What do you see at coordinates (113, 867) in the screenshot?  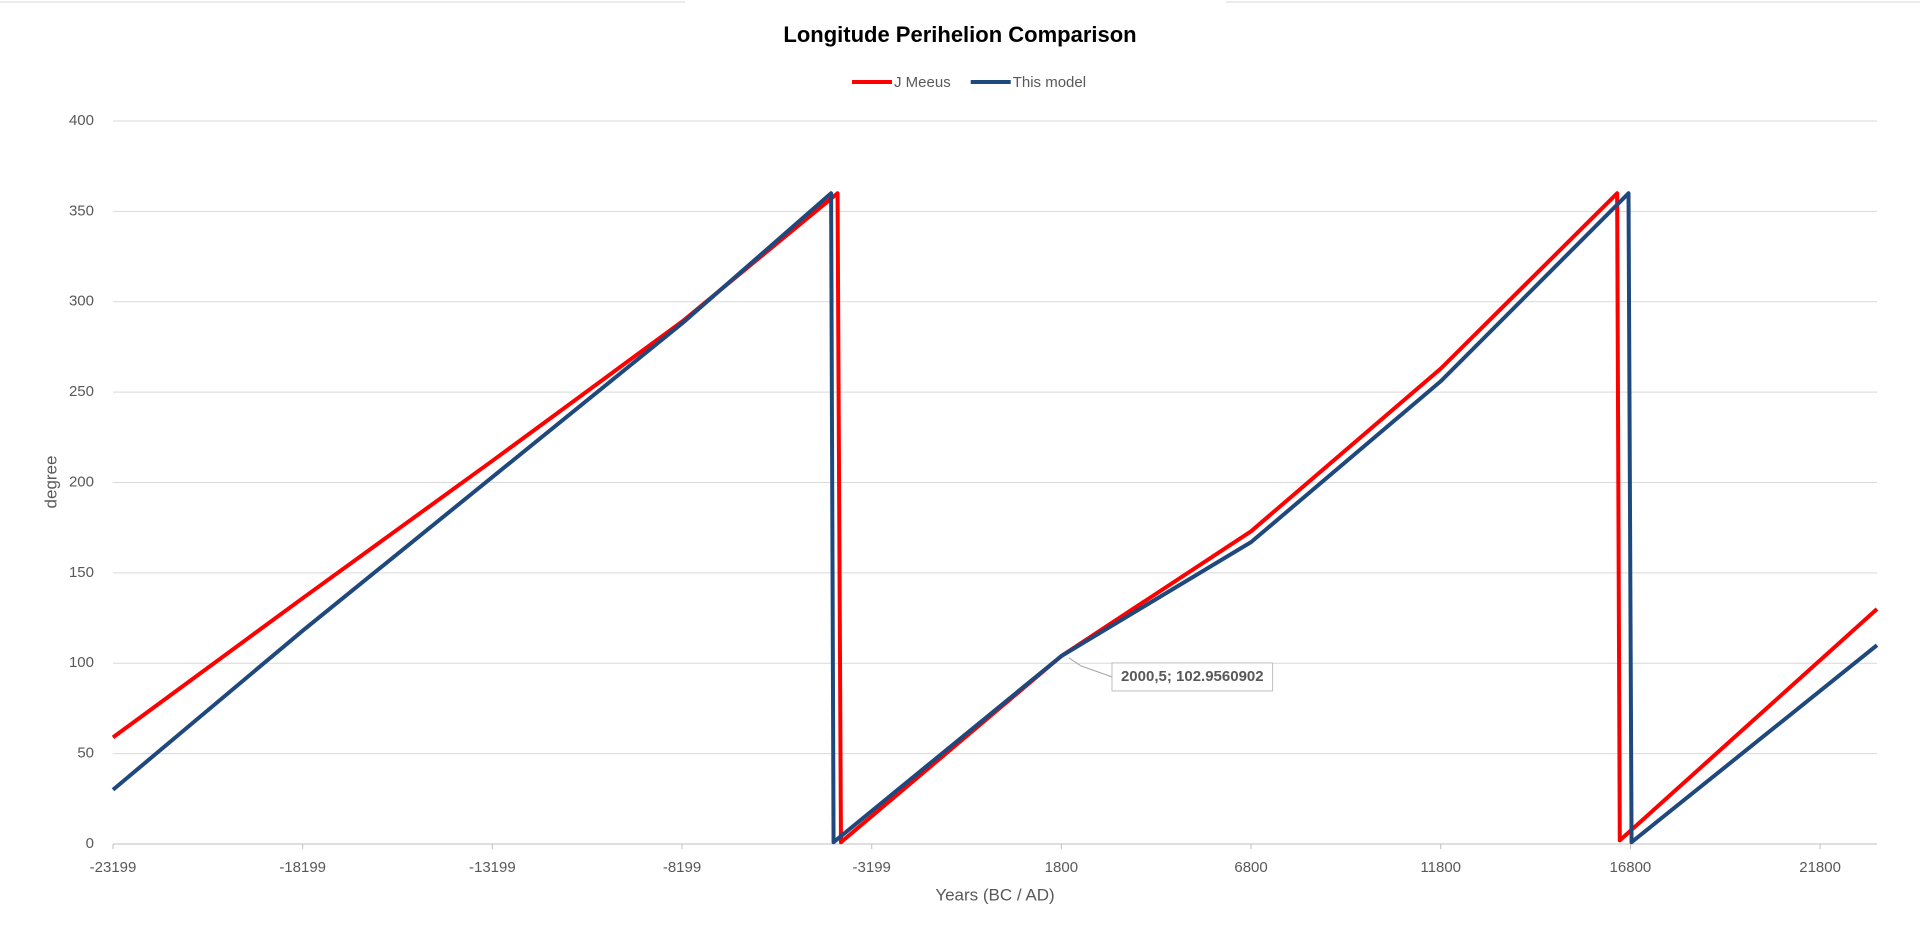 I see `x-tick-label: -23199` at bounding box center [113, 867].